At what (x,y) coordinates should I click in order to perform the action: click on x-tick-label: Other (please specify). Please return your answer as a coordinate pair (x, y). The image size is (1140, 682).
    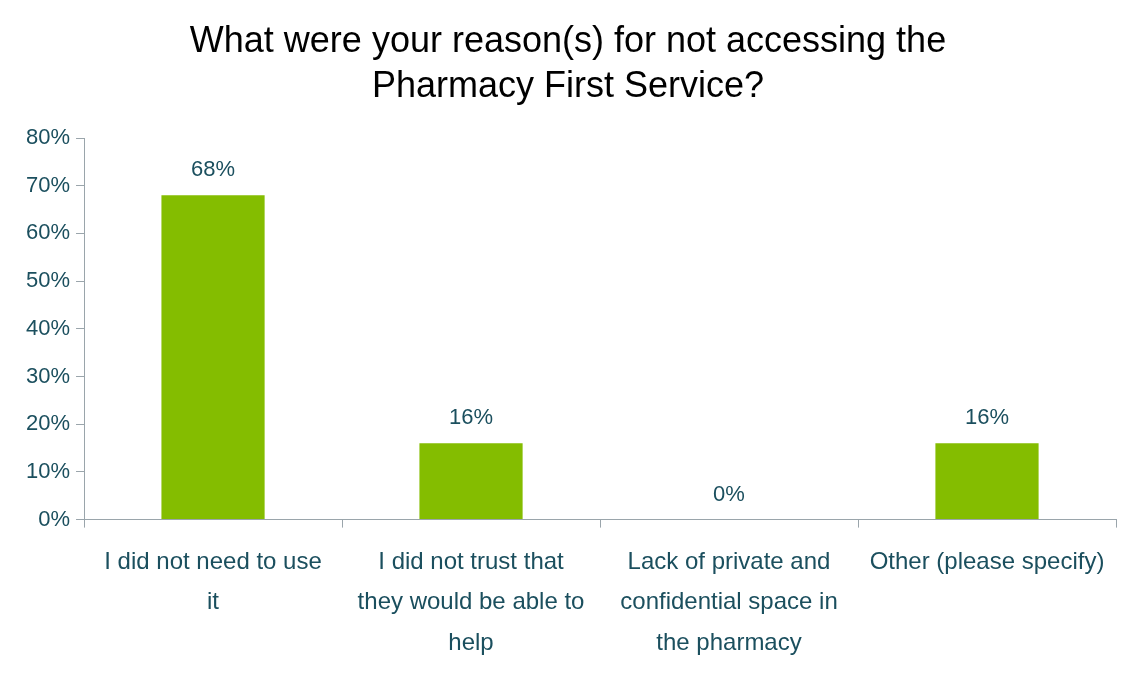
    Looking at the image, I should click on (987, 560).